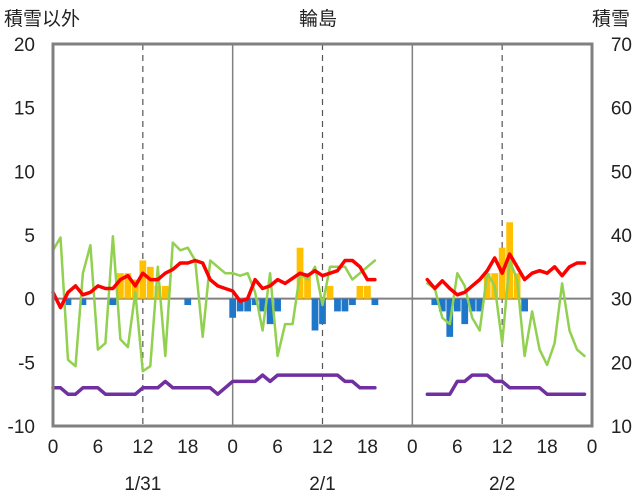  I want to click on left-tick-label: 15, so click(24, 109).